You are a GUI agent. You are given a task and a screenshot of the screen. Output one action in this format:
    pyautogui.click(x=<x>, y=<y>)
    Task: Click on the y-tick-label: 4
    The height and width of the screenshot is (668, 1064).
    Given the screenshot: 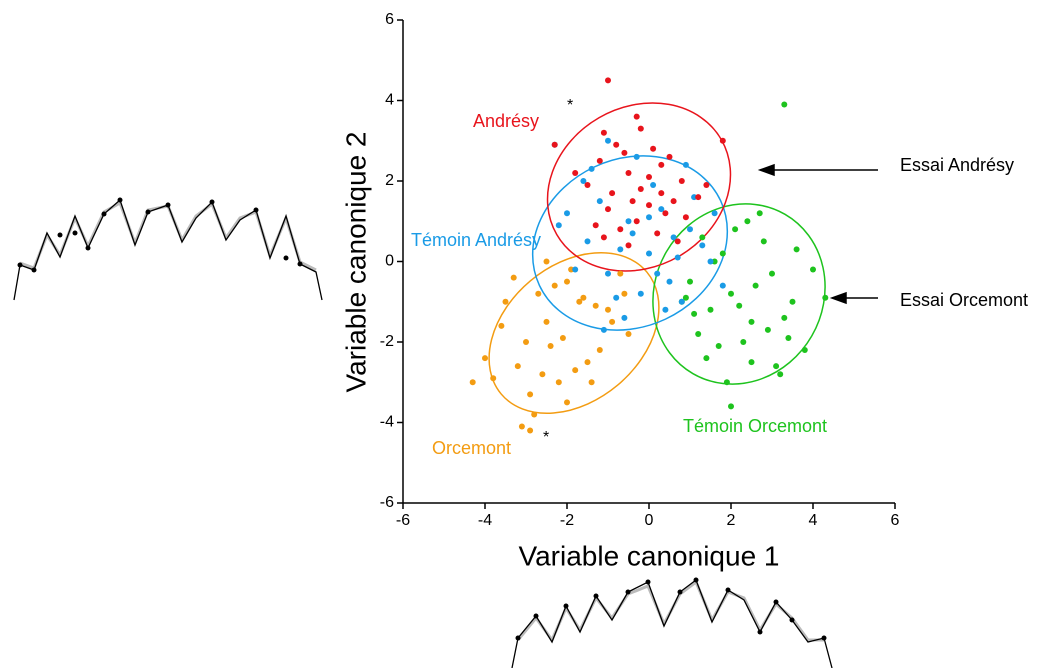 What is the action you would take?
    pyautogui.click(x=389, y=100)
    